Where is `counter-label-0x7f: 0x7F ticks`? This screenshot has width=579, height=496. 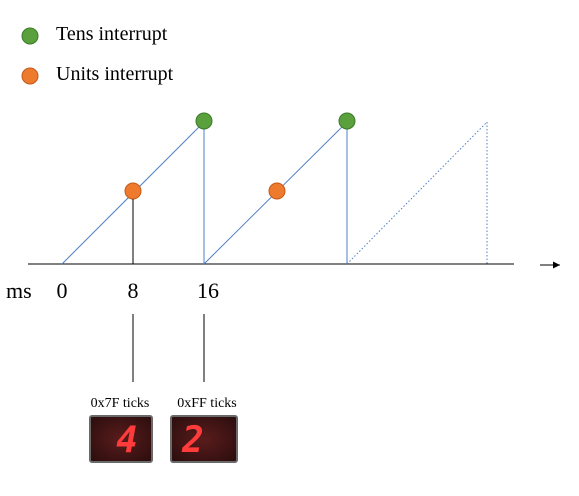
counter-label-0x7f: 0x7F ticks is located at coordinates (120, 403).